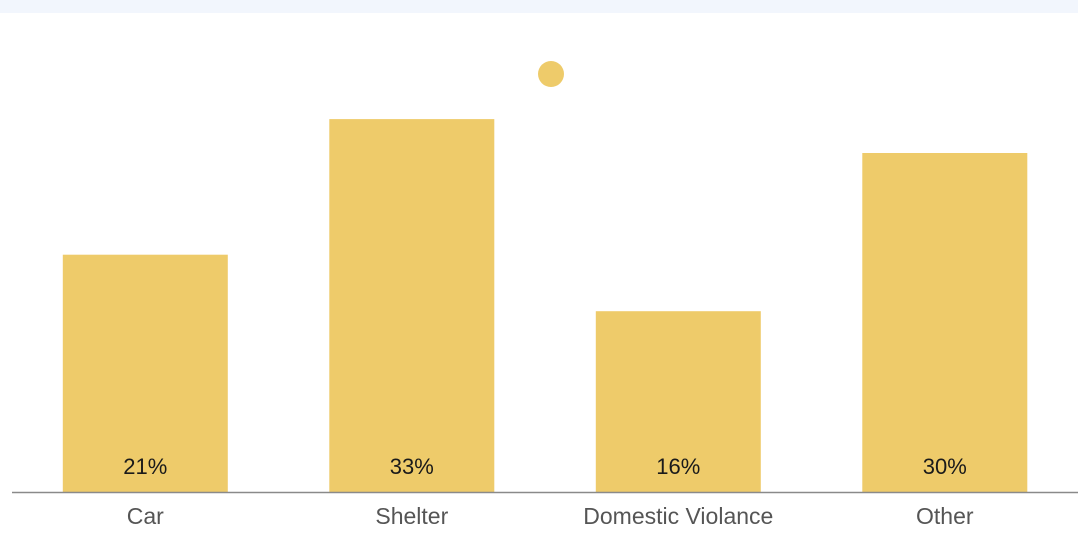 The width and height of the screenshot is (1078, 536). I want to click on category-label: Car, so click(145, 516).